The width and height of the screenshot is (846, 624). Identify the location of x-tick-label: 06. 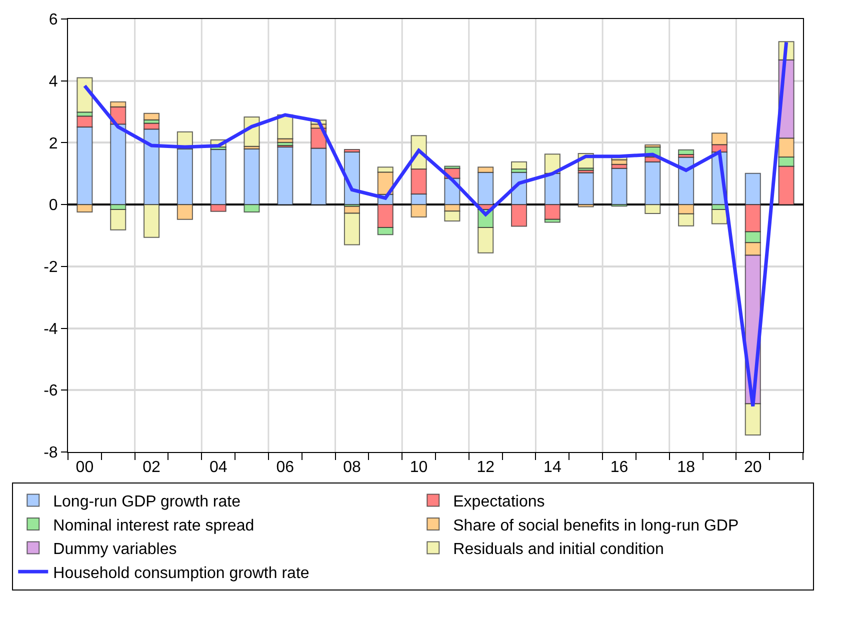
(285, 467).